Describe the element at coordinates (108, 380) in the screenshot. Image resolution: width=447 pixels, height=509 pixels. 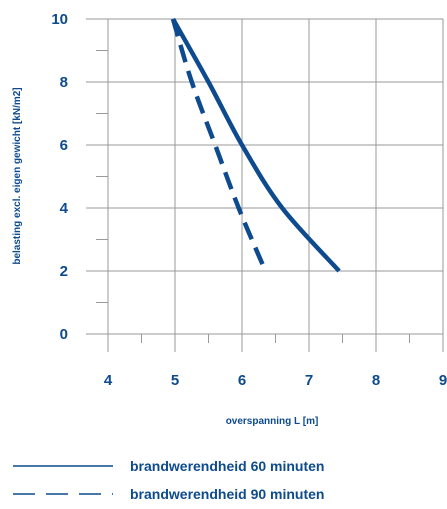
I see `x-tick-label: 4` at that location.